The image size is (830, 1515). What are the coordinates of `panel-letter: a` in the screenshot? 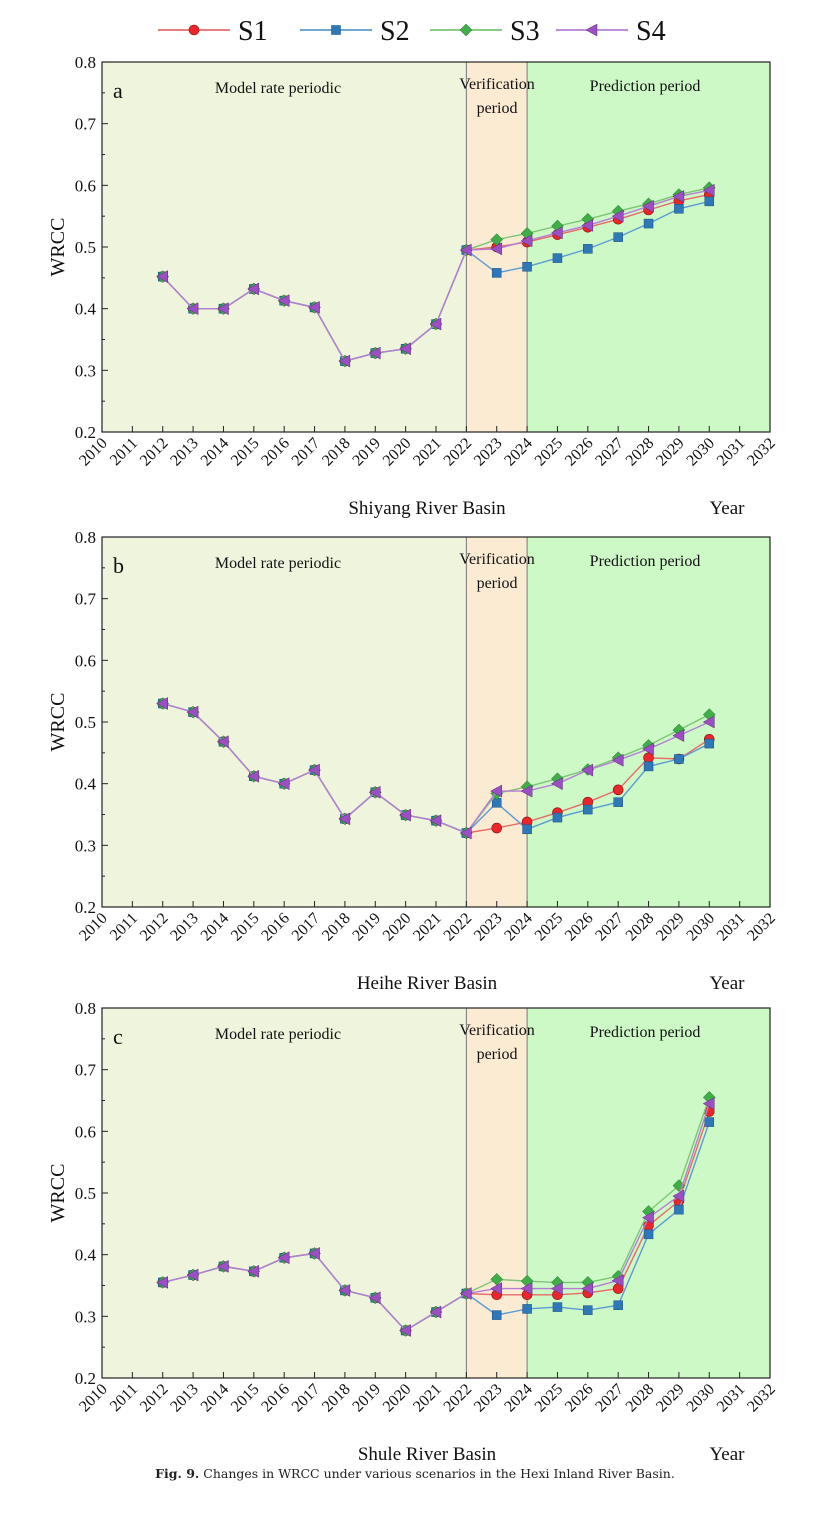 It's located at (118, 90).